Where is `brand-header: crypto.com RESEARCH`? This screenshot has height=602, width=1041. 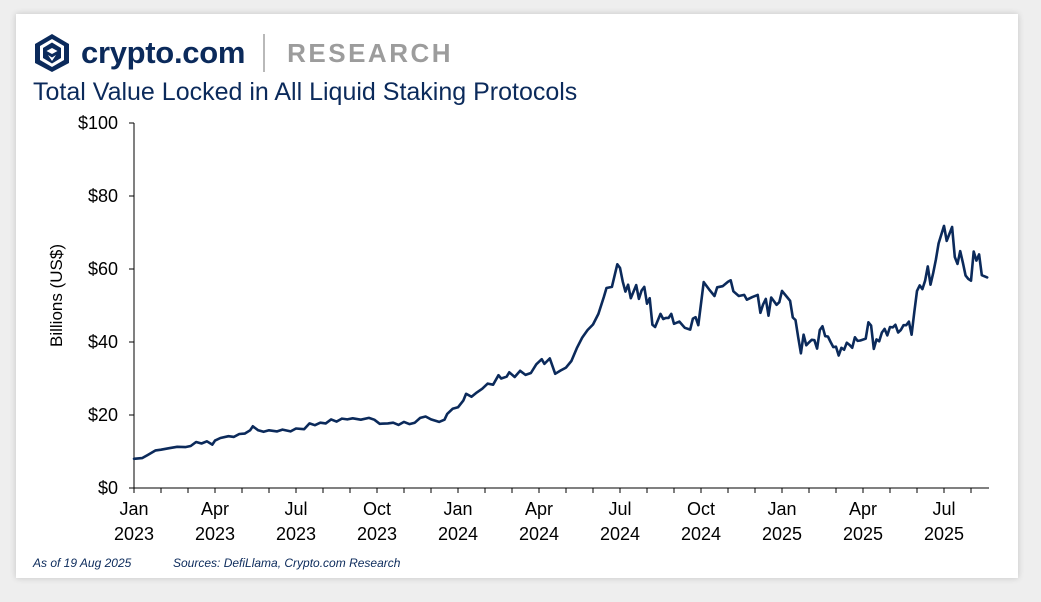
brand-header: crypto.com RESEARCH is located at coordinates (243, 53).